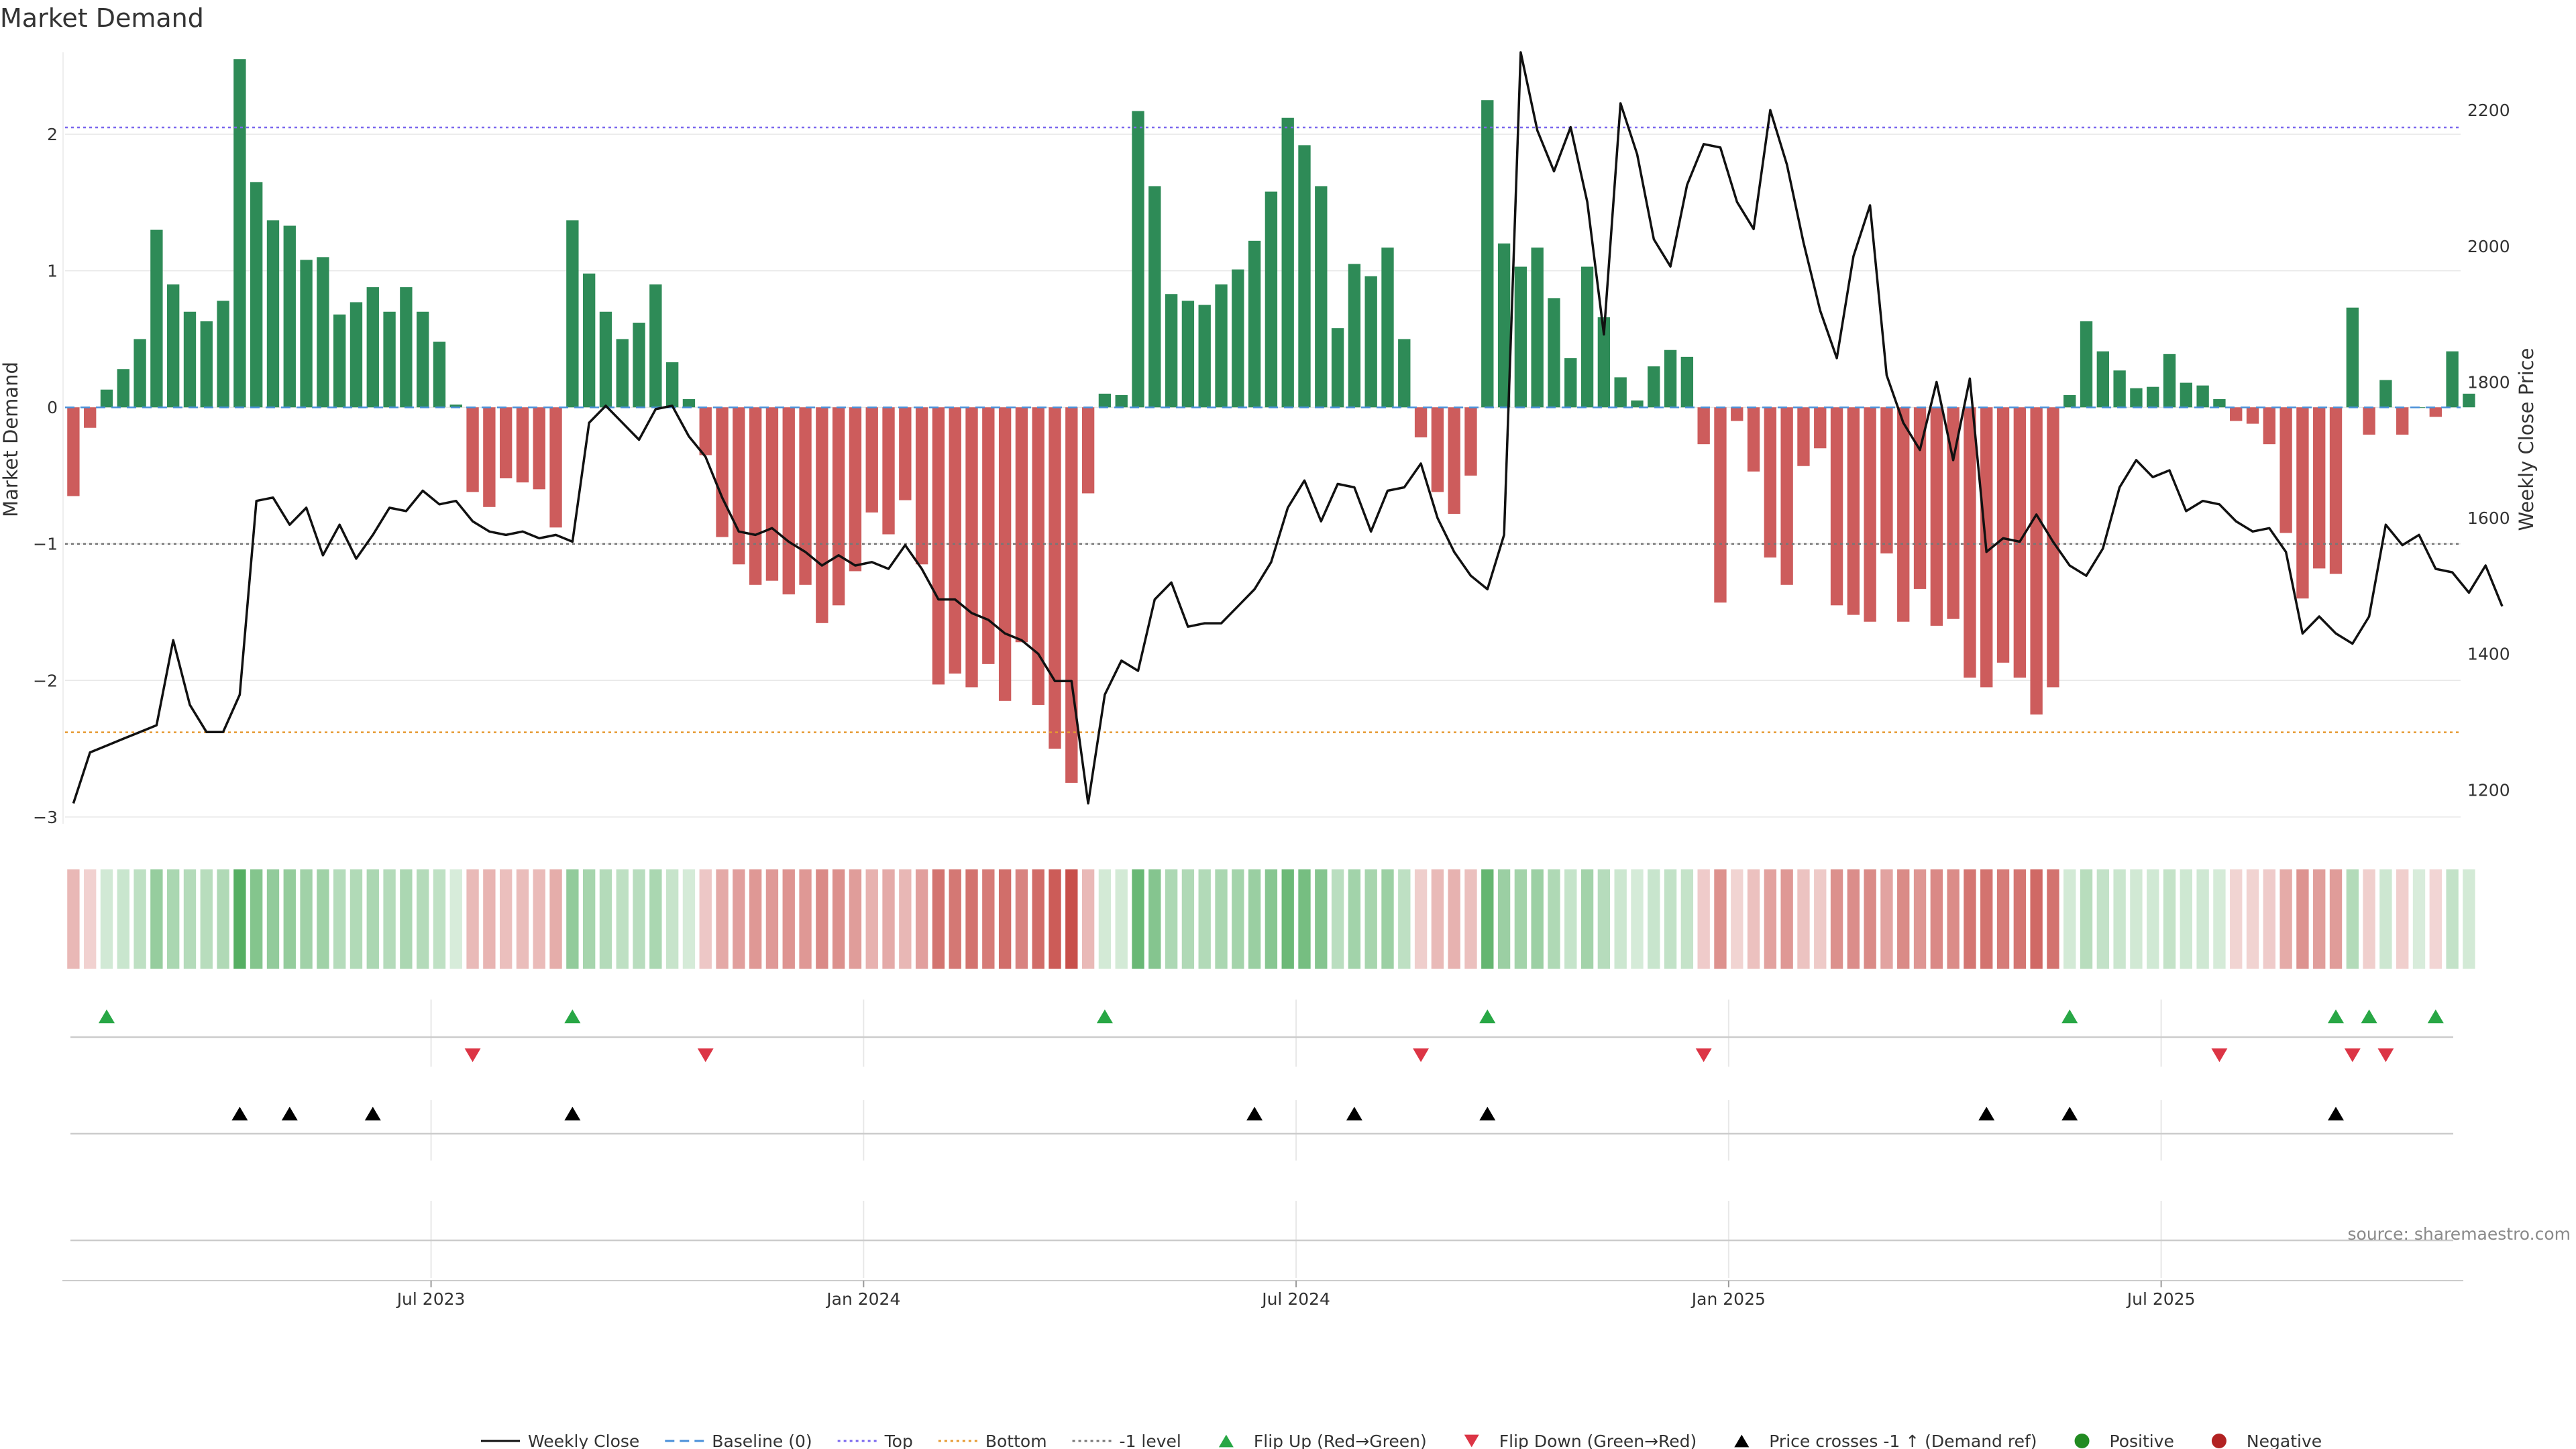 The width and height of the screenshot is (2576, 1449). Describe the element at coordinates (2082, 1441) in the screenshot. I see `legend-swatch-dot` at that location.